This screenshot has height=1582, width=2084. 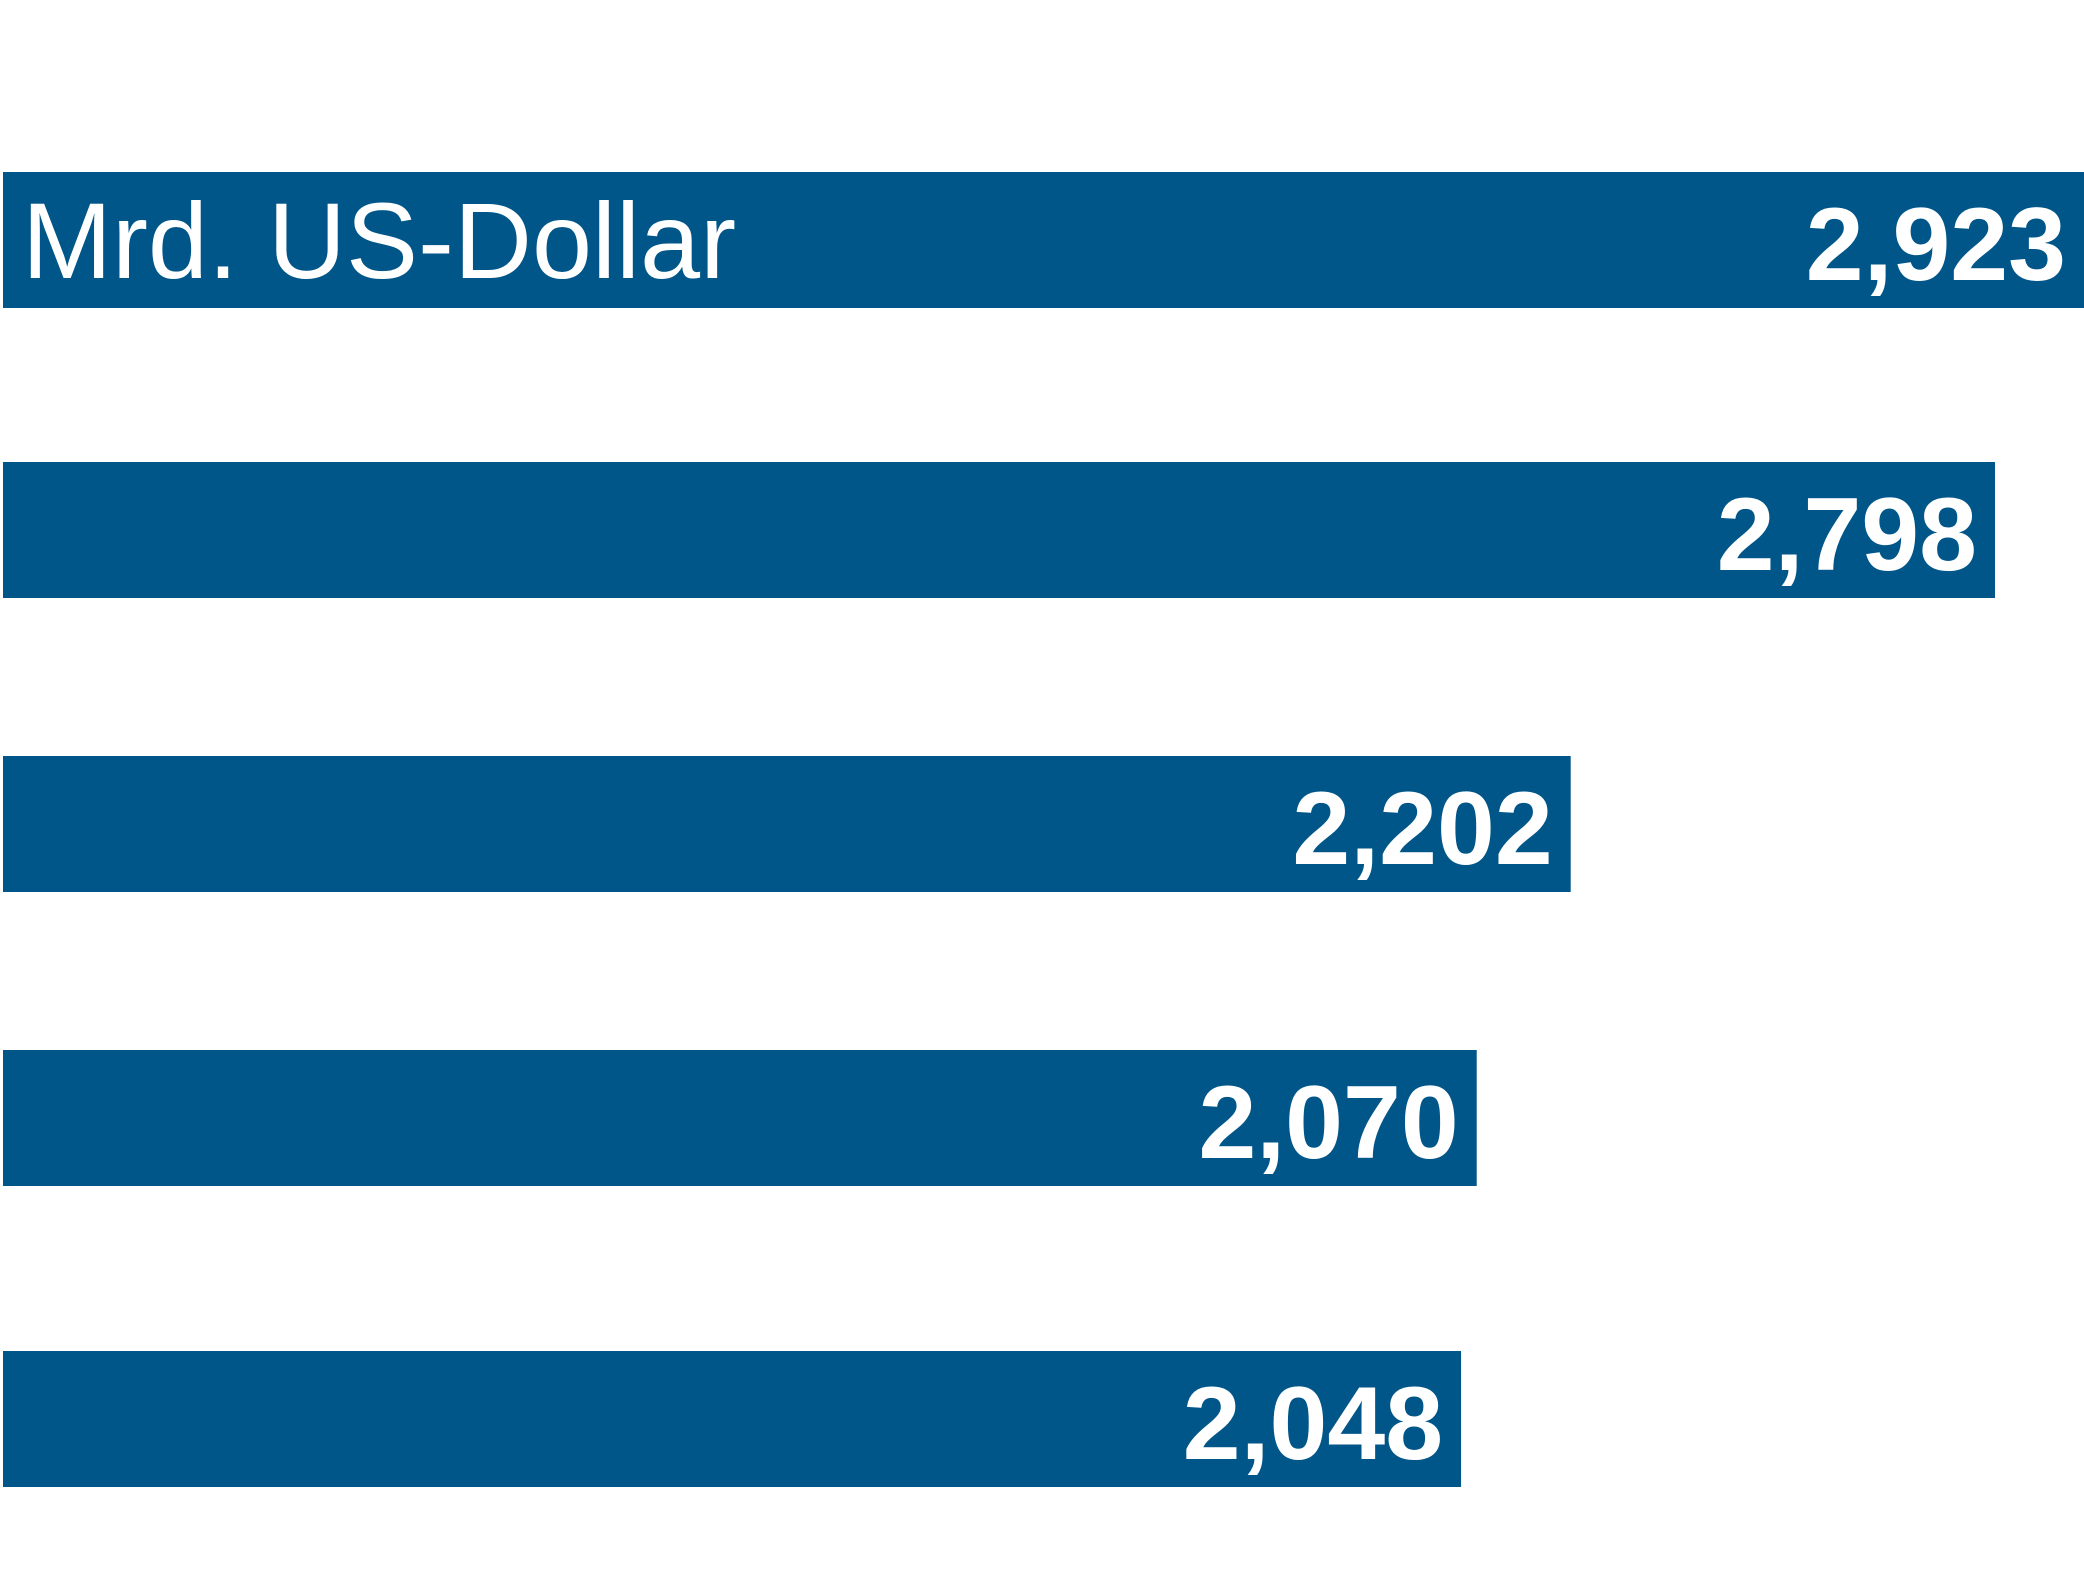 I want to click on bar-value-label-4: 2,070, so click(x=1328, y=1123).